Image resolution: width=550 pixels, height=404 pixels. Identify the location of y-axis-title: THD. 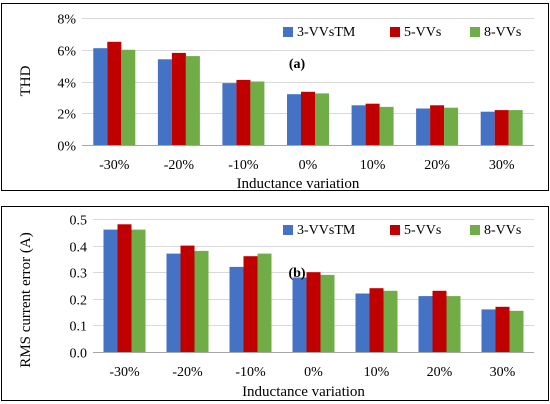
(26, 80).